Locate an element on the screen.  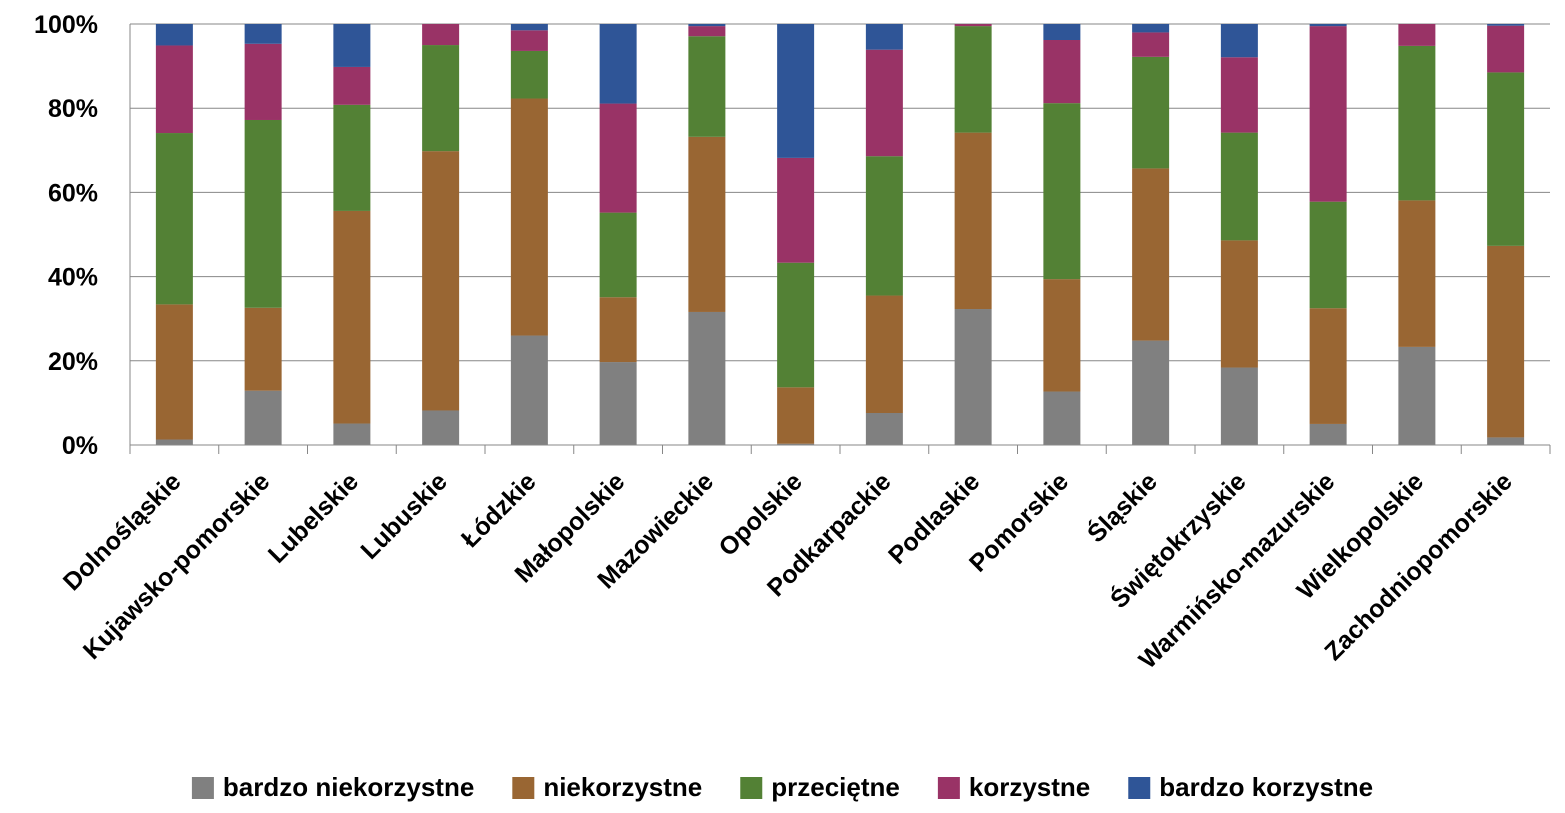
y-tick-label: 60% is located at coordinates (73, 193).